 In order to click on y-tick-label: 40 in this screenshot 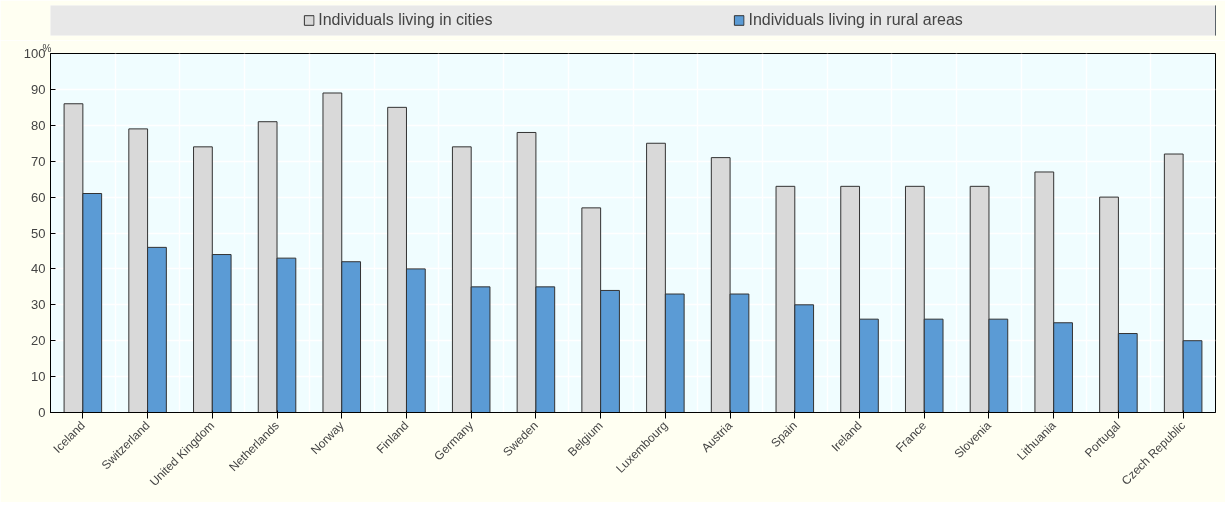, I will do `click(38, 269)`.